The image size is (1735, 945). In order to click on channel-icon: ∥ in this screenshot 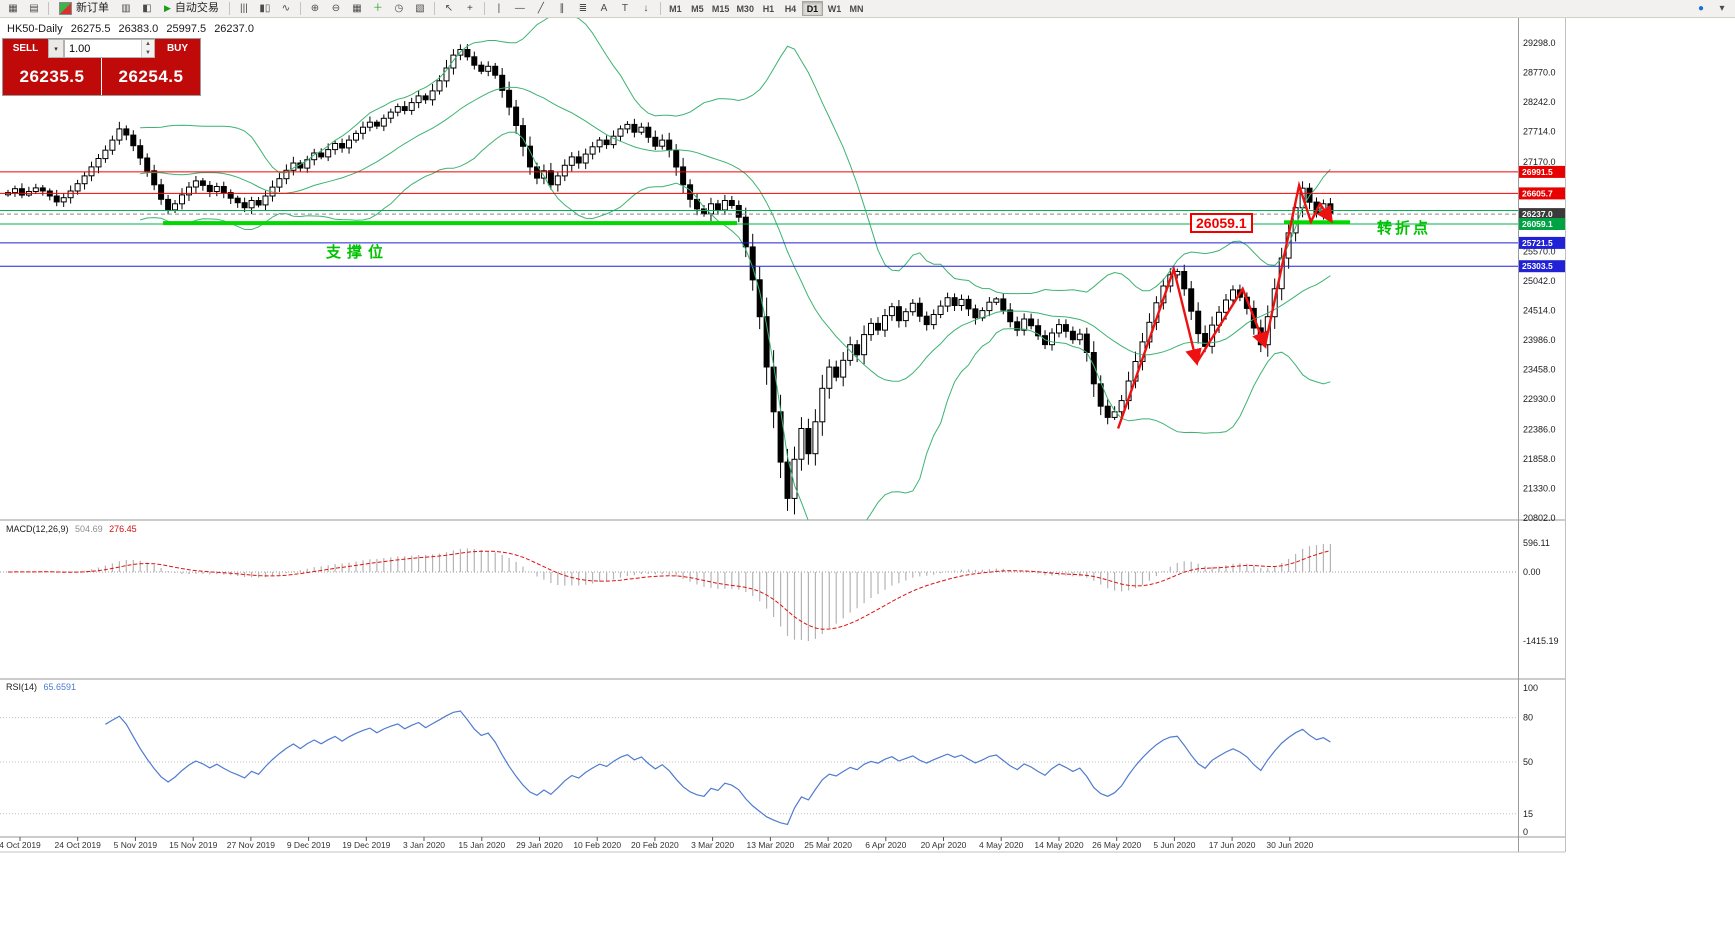, I will do `click(562, 8)`.